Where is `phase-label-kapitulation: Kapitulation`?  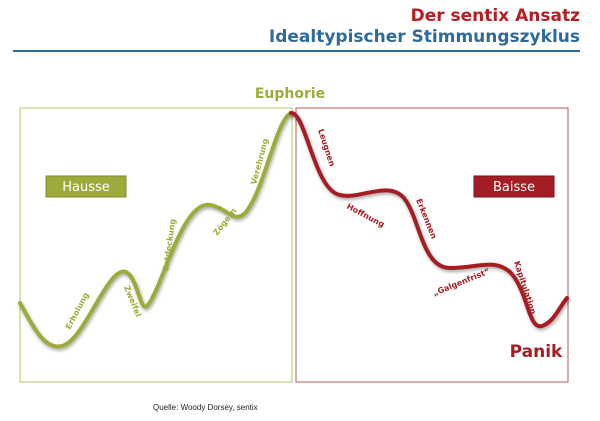 phase-label-kapitulation: Kapitulation is located at coordinates (525, 288).